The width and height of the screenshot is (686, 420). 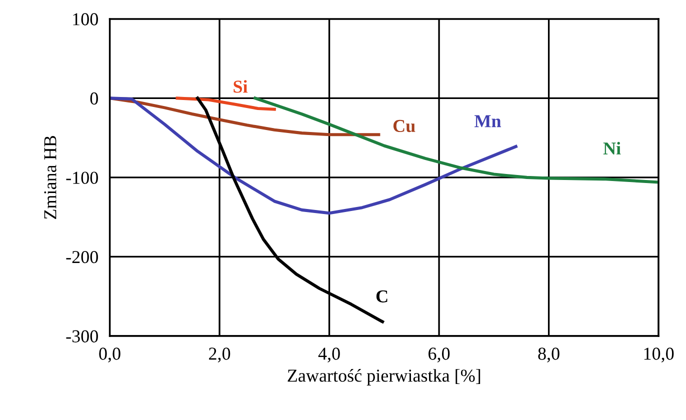 I want to click on series-label: C, so click(x=382, y=296).